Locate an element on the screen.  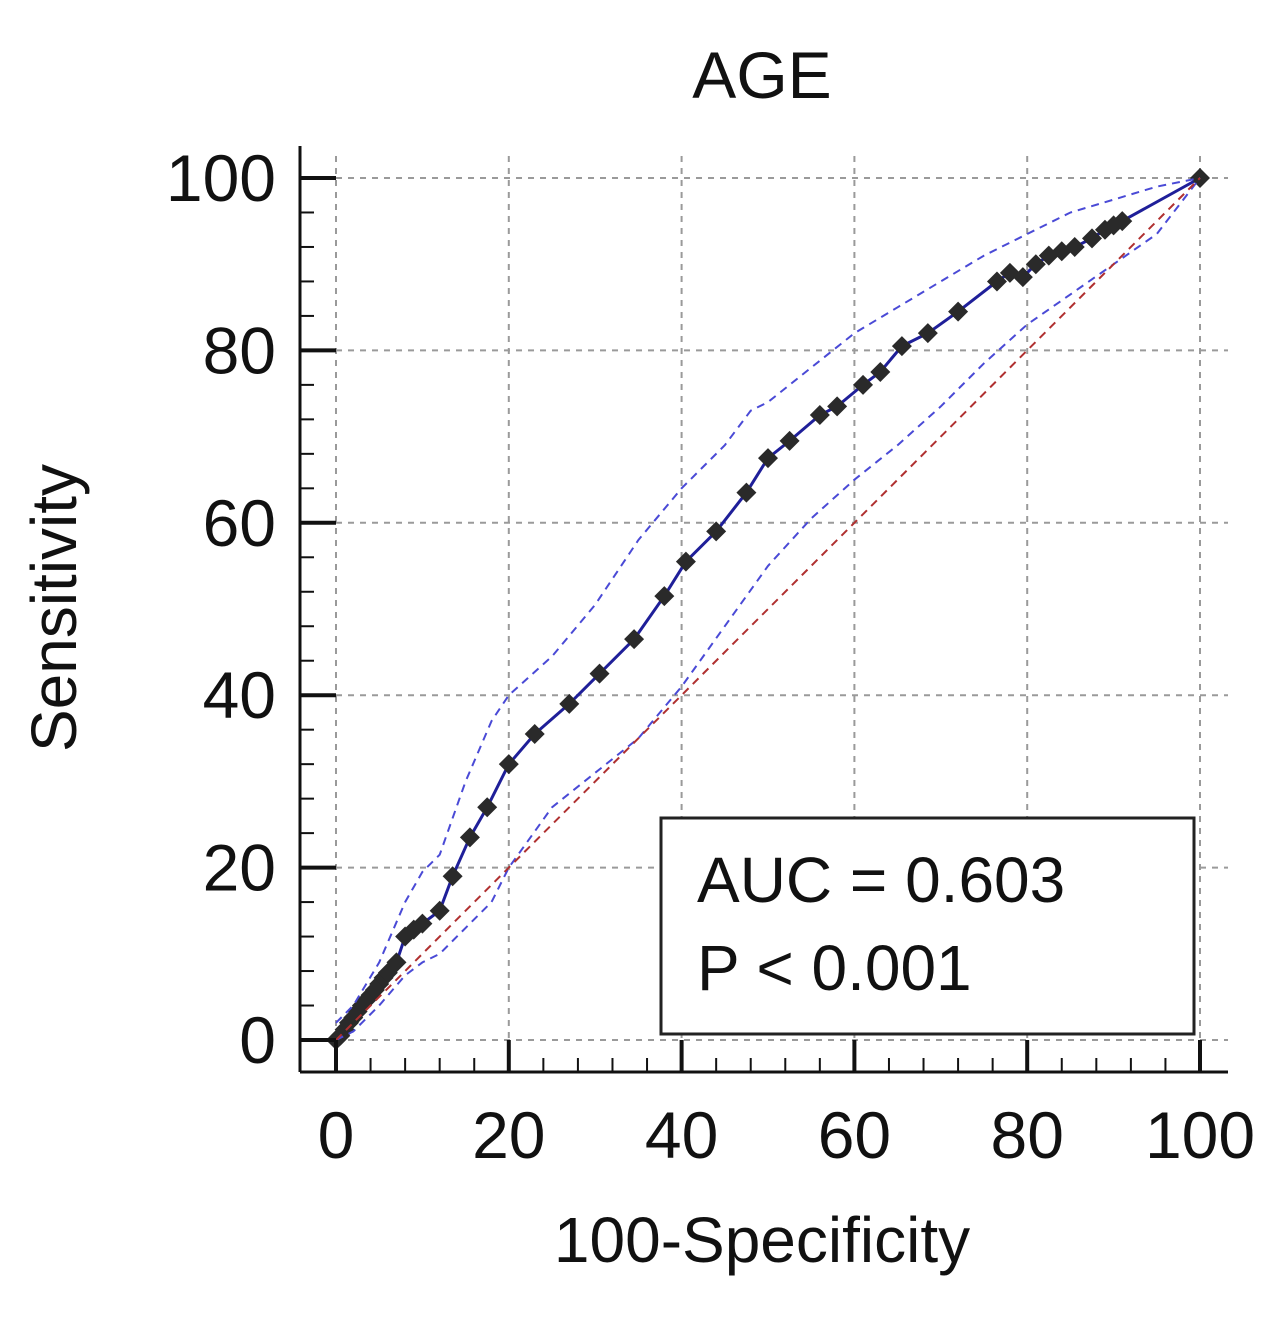
annotation-box-border is located at coordinates (927, 926).